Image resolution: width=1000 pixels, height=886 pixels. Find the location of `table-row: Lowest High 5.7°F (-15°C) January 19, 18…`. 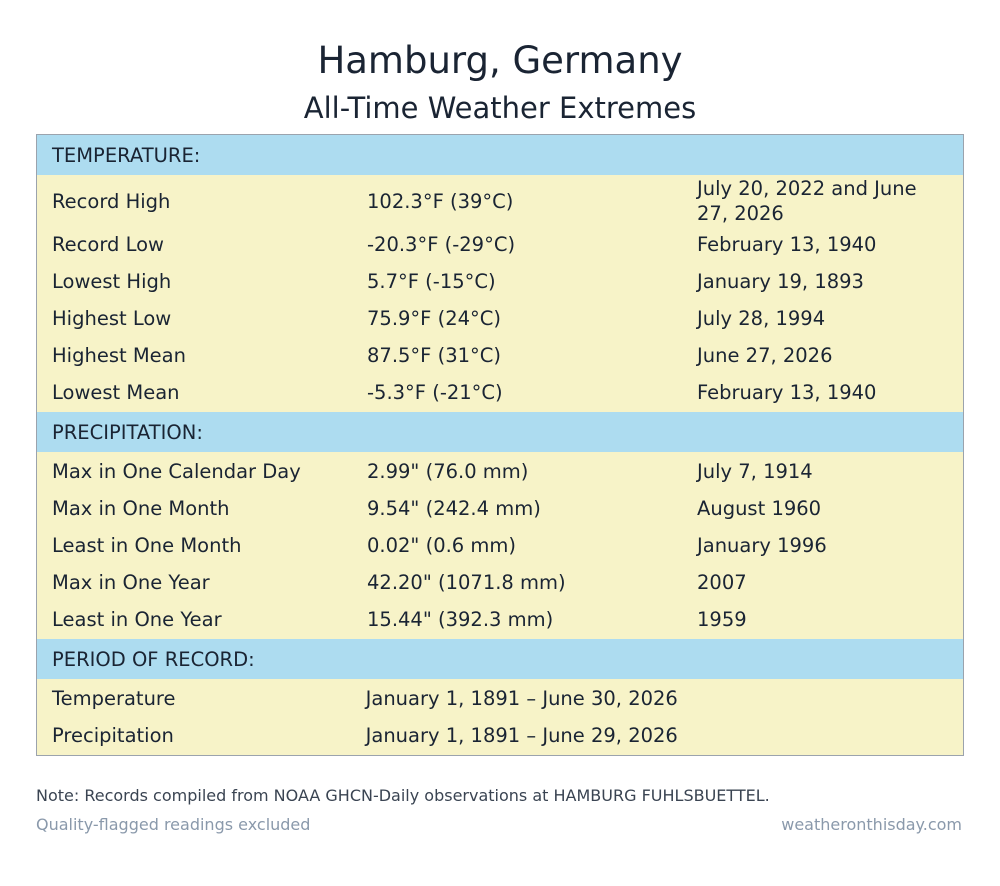

table-row: Lowest High 5.7°F (-15°C) January 19, 18… is located at coordinates (500, 281).